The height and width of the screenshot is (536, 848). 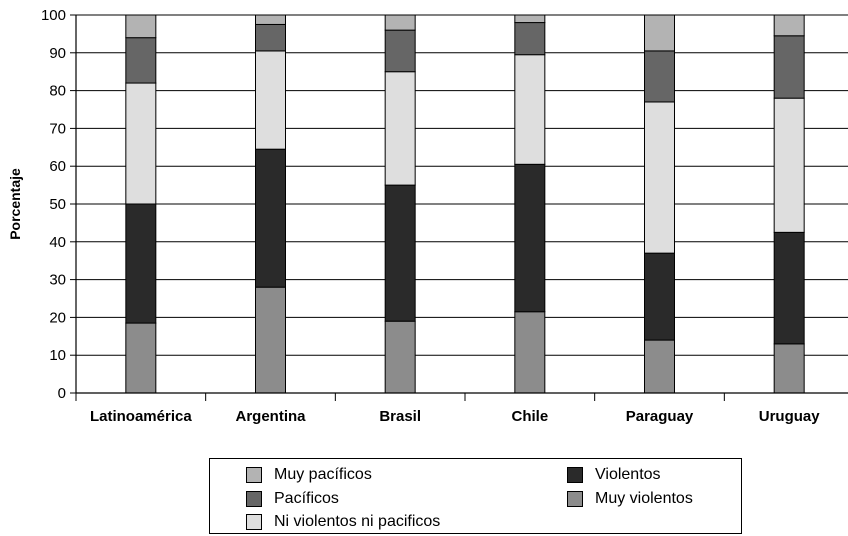 What do you see at coordinates (306, 498) in the screenshot?
I see `legend-label-pacificos: Pacíficos` at bounding box center [306, 498].